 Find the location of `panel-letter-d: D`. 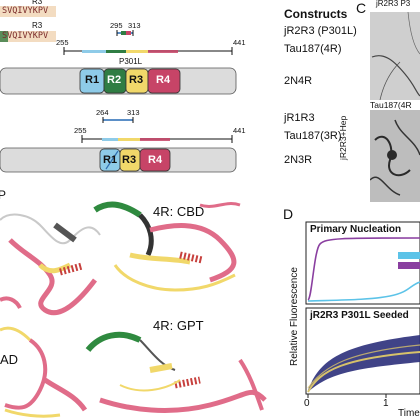

panel-letter-d: D is located at coordinates (288, 214).